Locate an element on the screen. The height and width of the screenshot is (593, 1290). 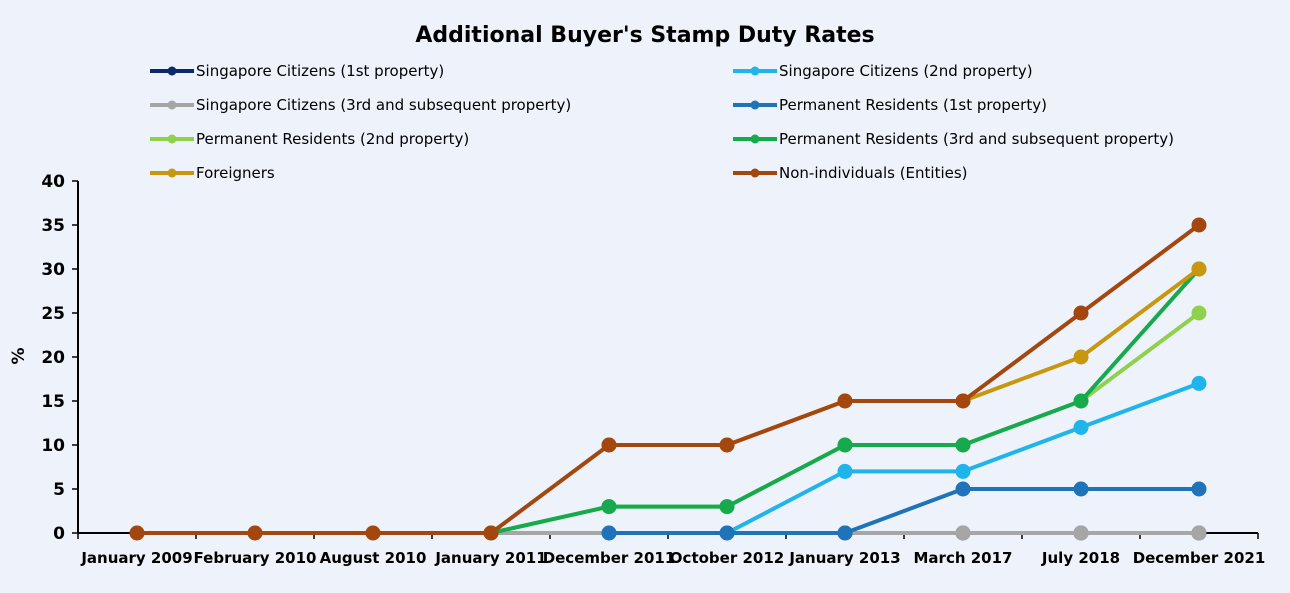
x-tick-label: August 2010 is located at coordinates (373, 558).